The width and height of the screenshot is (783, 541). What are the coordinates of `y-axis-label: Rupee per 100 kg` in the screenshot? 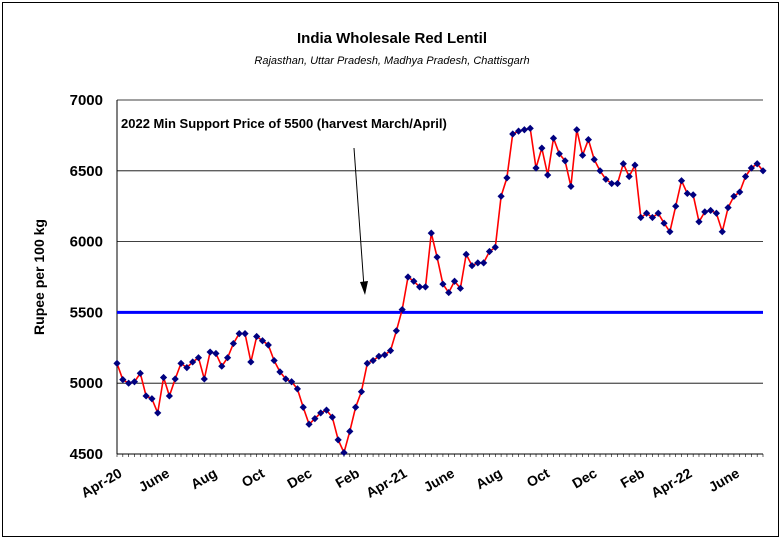 It's located at (39, 277).